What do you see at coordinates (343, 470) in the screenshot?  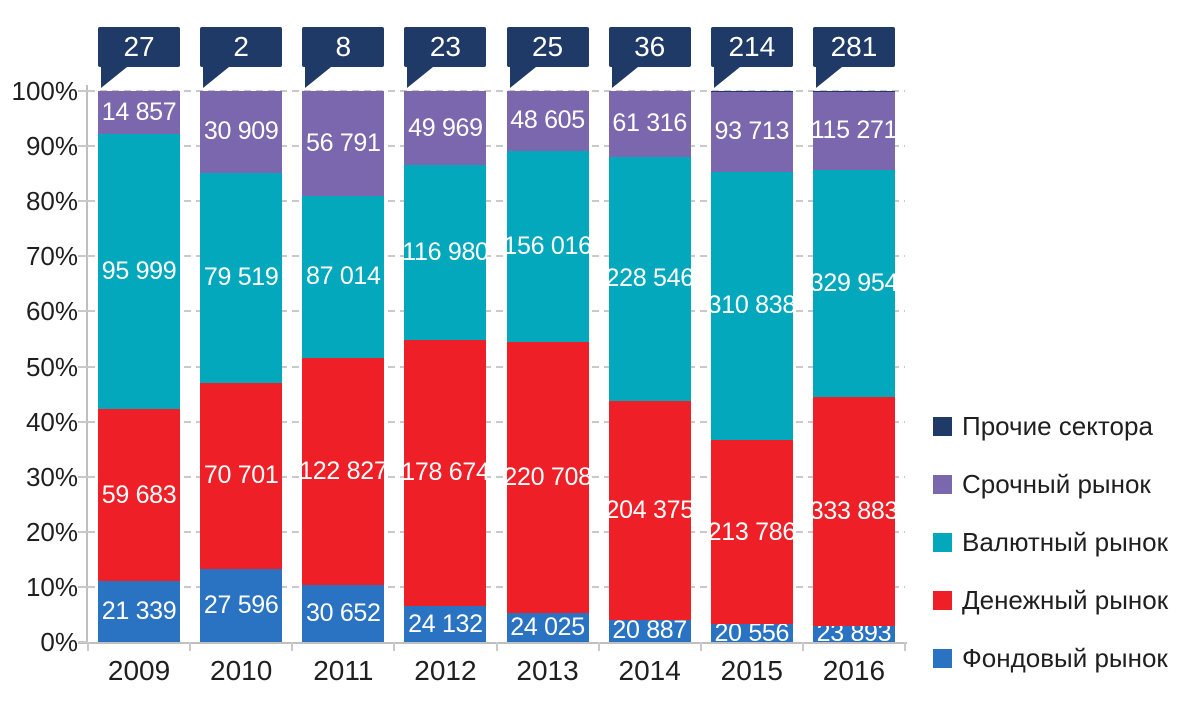 I see `bar-segment-label: 122 827` at bounding box center [343, 470].